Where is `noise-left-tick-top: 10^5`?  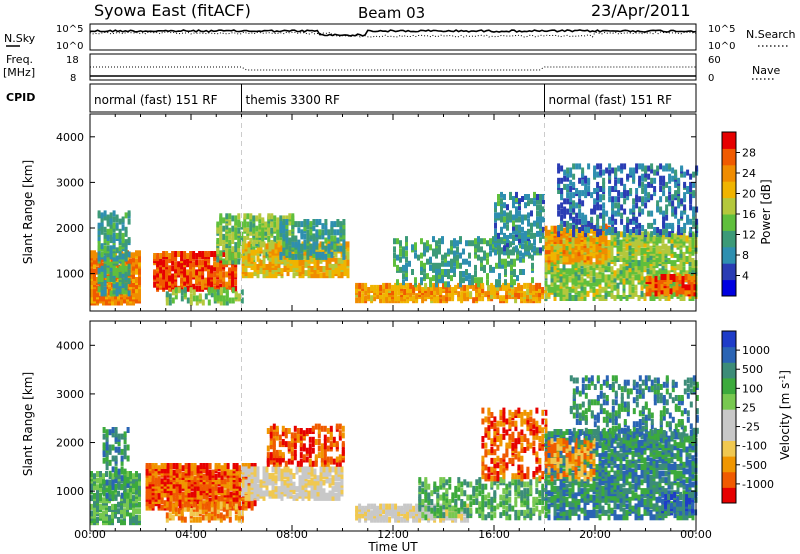 noise-left-tick-top: 10^5 is located at coordinates (69, 29).